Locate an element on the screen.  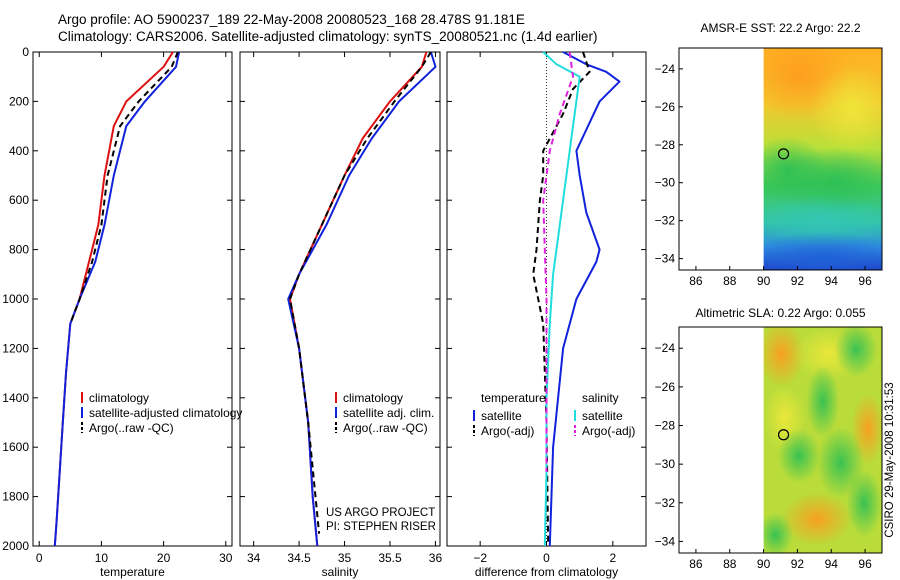
map-title: AMSR-E SST: 22.2 Argo: 22.2 is located at coordinates (780, 28).